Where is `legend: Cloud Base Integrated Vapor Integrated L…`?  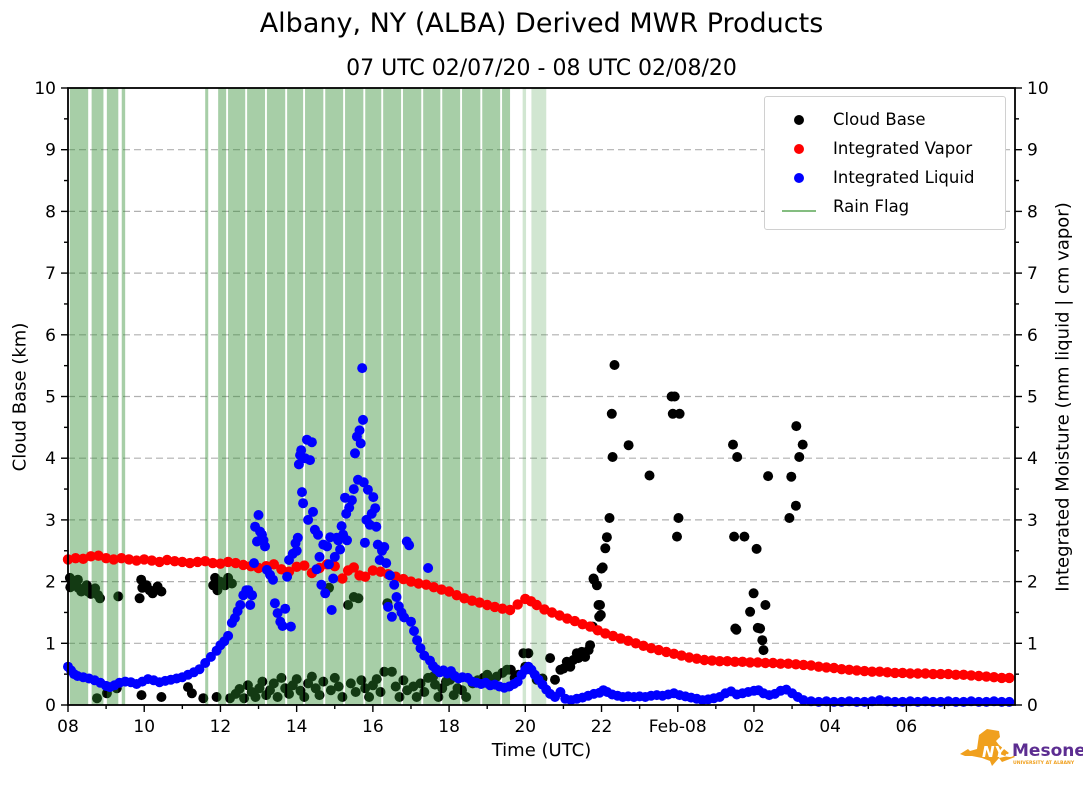
legend: Cloud Base Integrated Vapor Integrated L… is located at coordinates (885, 163).